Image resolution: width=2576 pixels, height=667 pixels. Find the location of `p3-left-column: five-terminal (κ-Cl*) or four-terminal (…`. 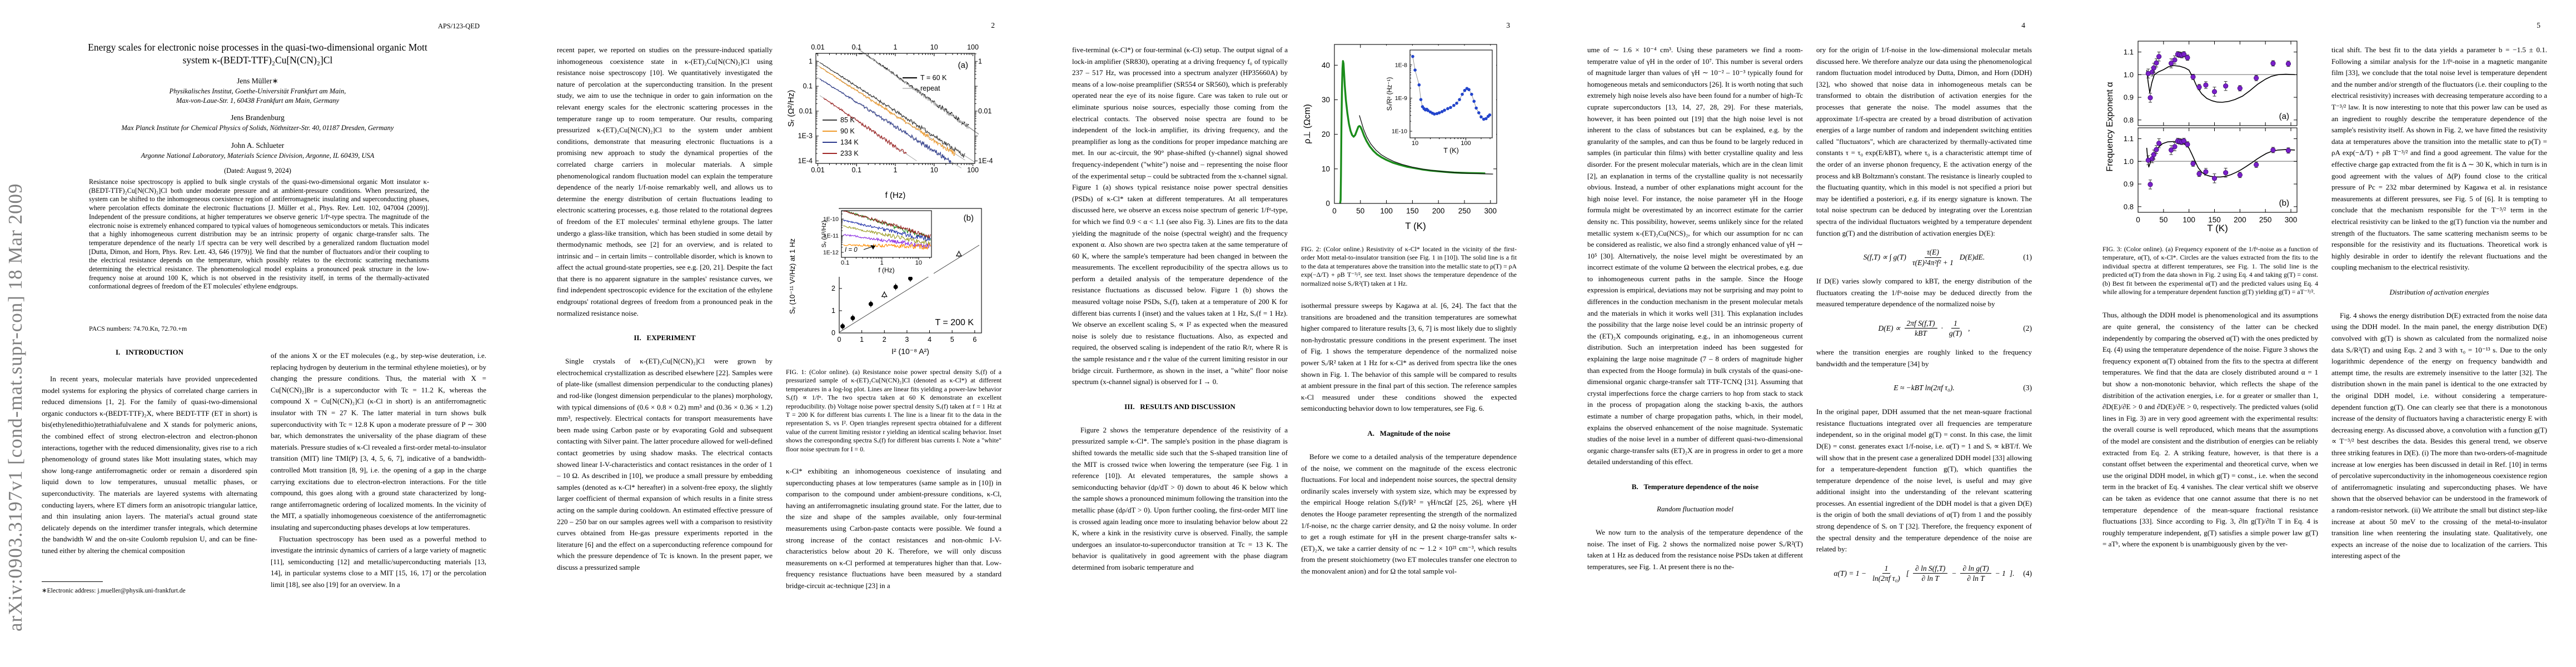

p3-left-column: five-terminal (κ-Cl*) or four-terminal (… is located at coordinates (1180, 330).